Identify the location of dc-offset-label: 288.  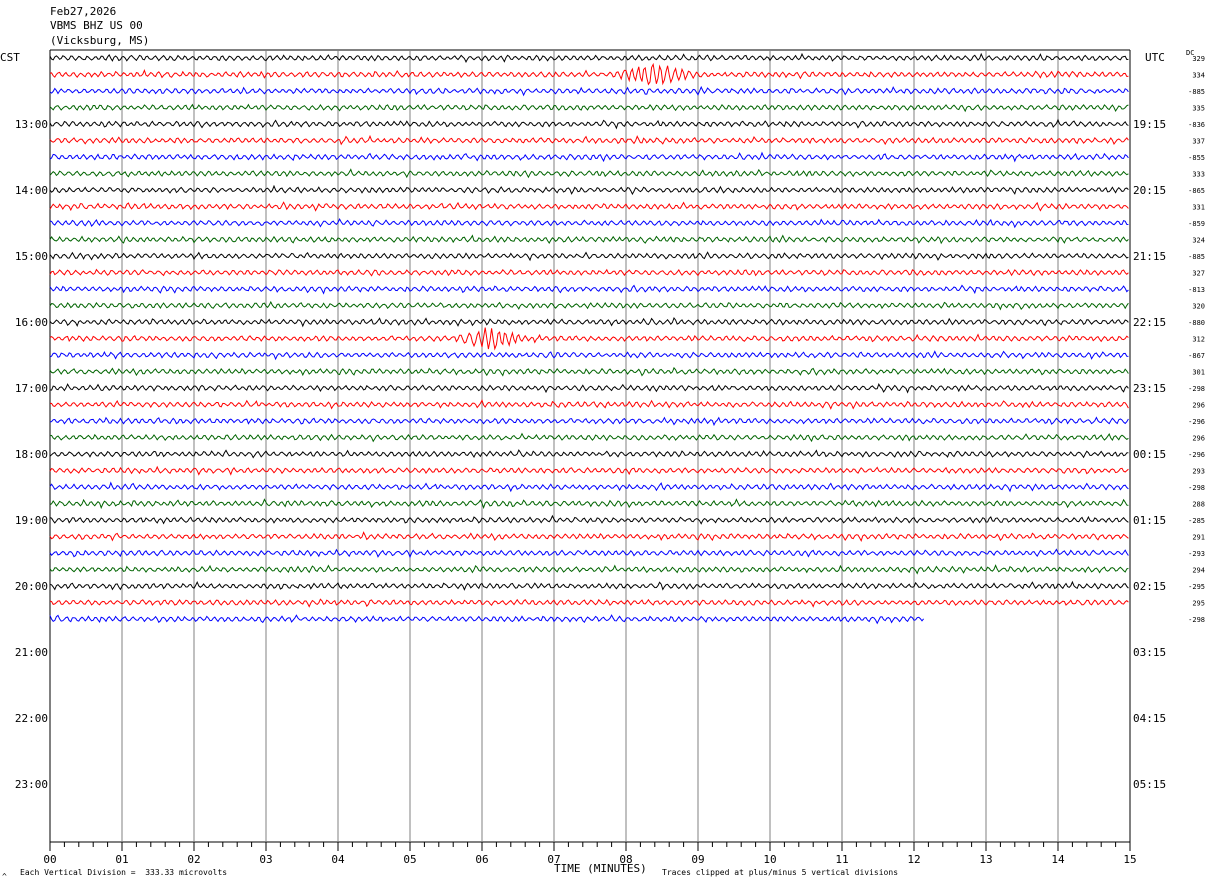
(1198, 505).